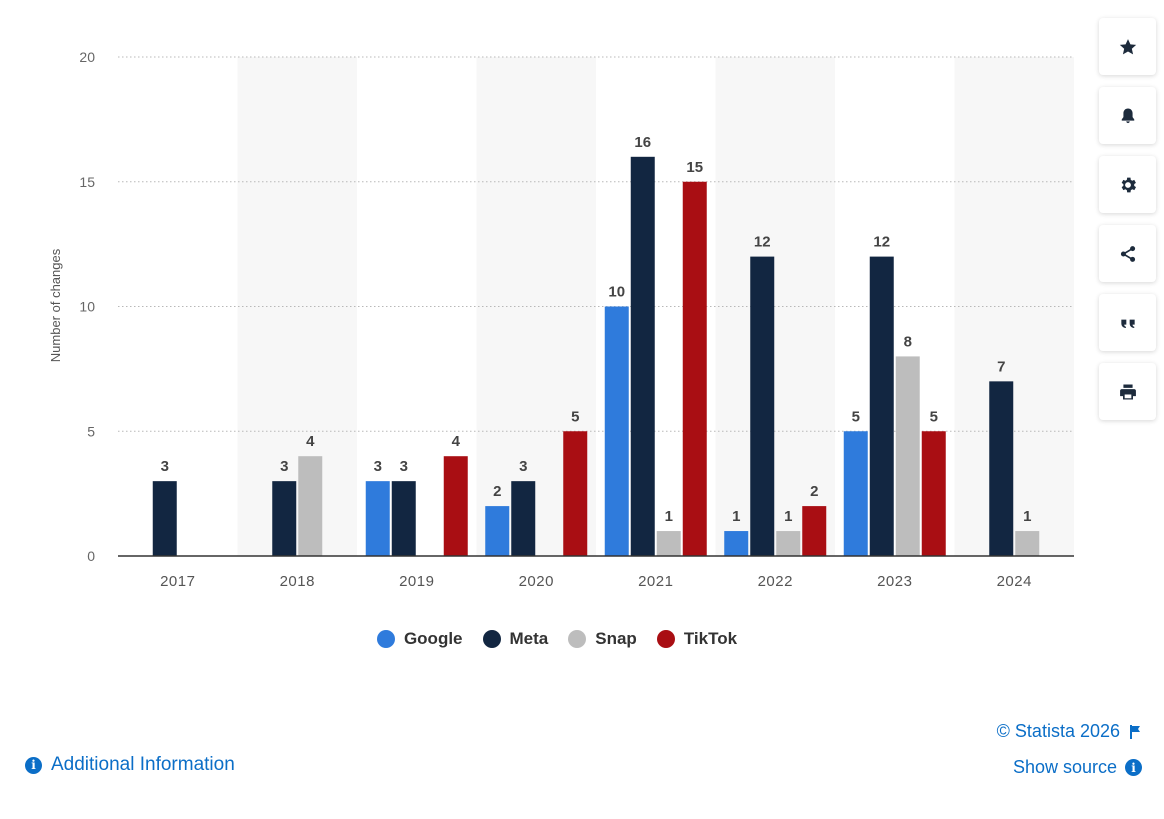  What do you see at coordinates (1001, 366) in the screenshot?
I see `data-label: 7` at bounding box center [1001, 366].